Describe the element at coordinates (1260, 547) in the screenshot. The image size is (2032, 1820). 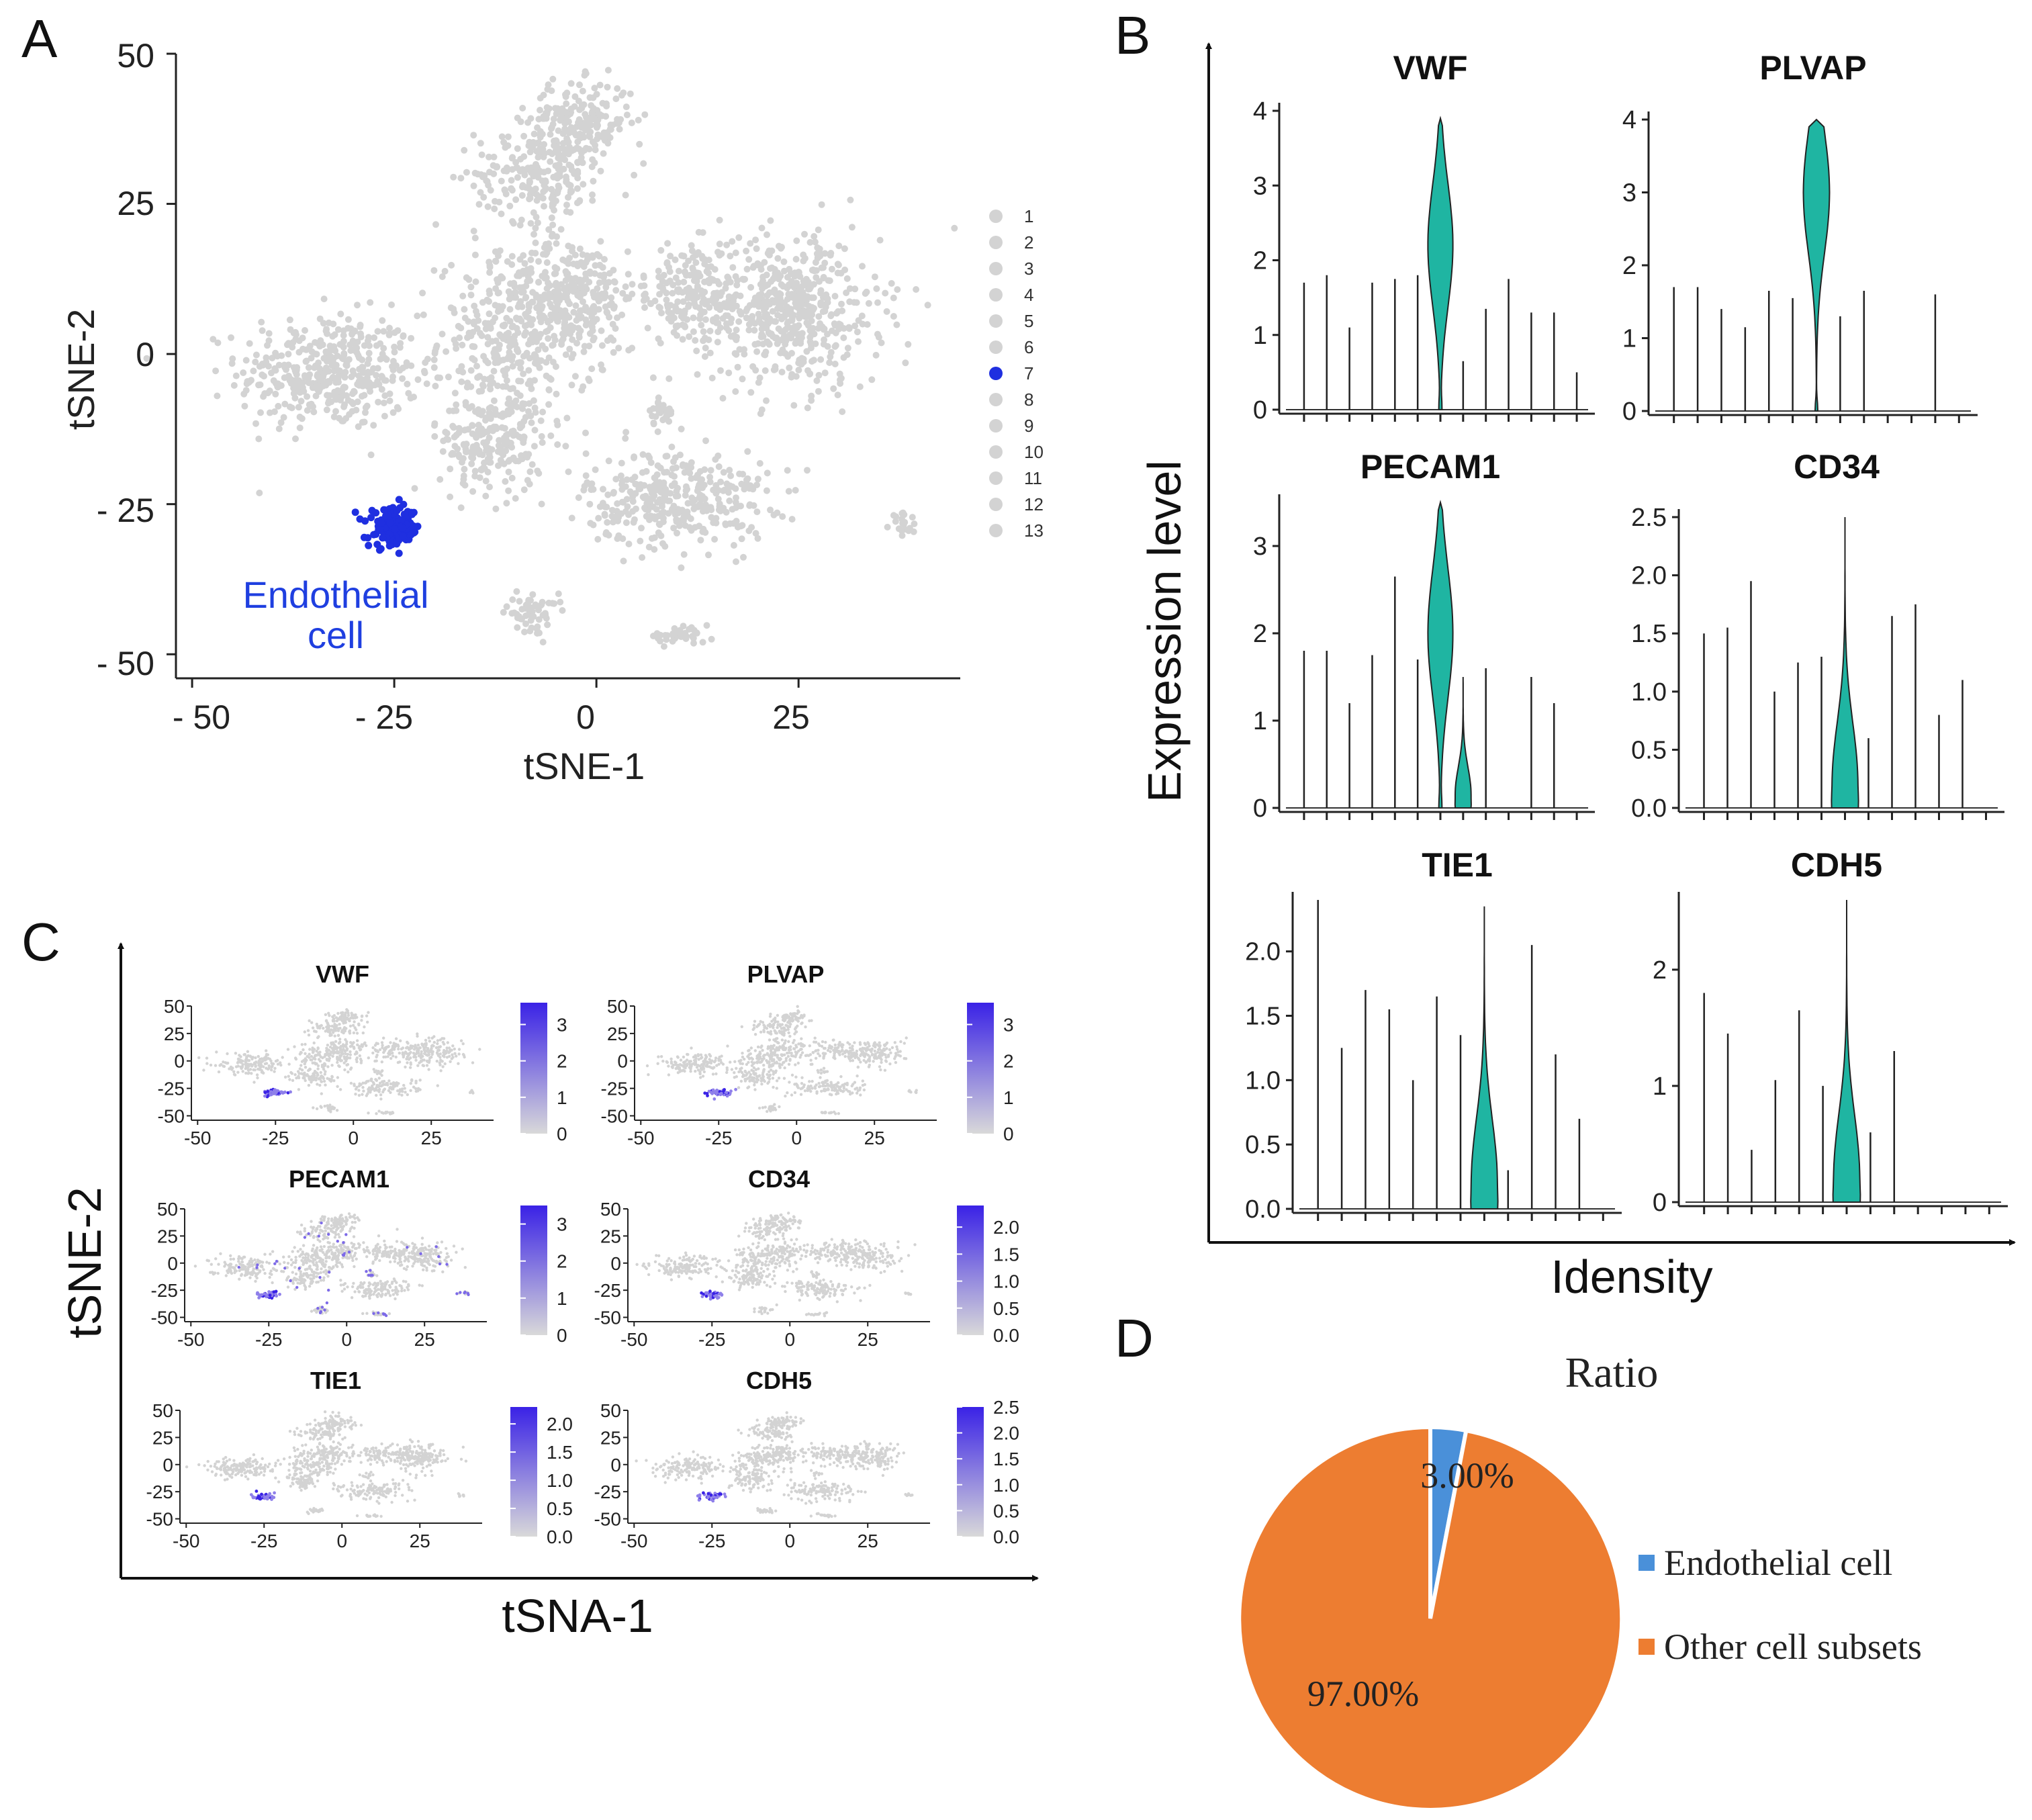
I see `violin-ytick-label: 3` at that location.